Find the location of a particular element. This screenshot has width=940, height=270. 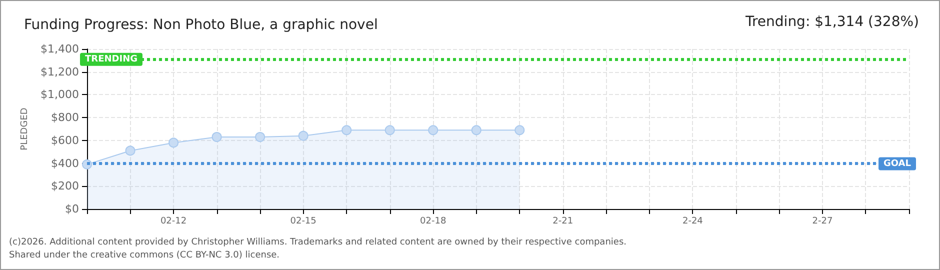

x-tick-label: 2-24 is located at coordinates (693, 221).